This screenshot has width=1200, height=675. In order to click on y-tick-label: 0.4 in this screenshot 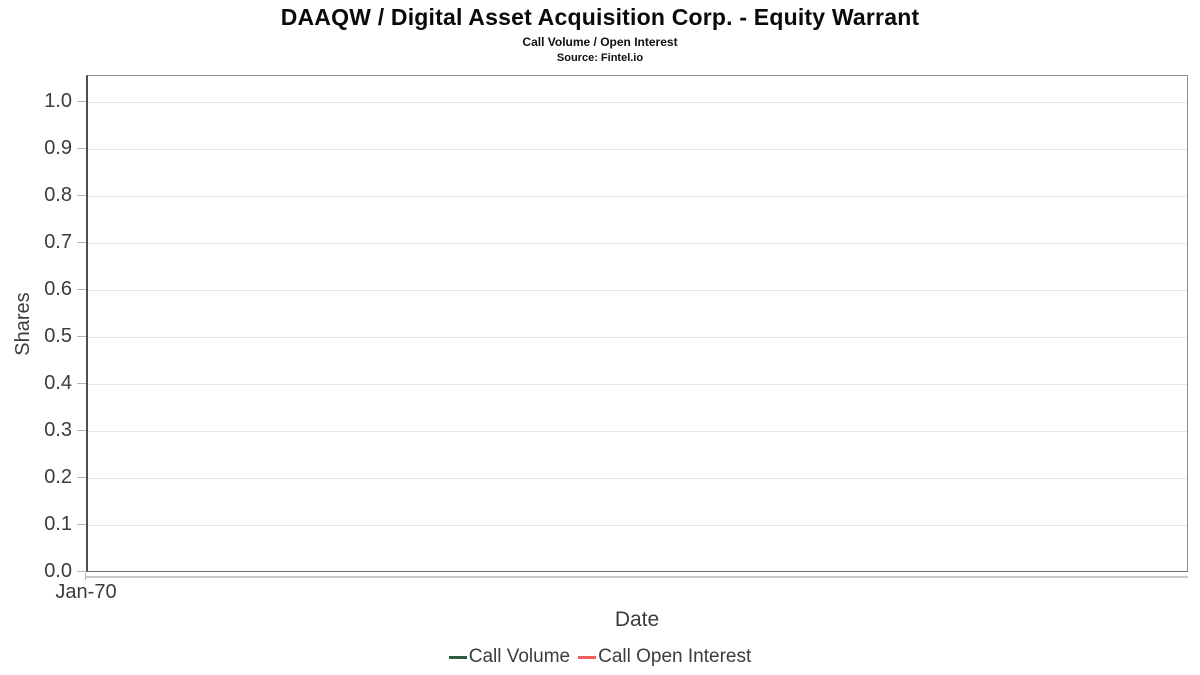, I will do `click(58, 383)`.